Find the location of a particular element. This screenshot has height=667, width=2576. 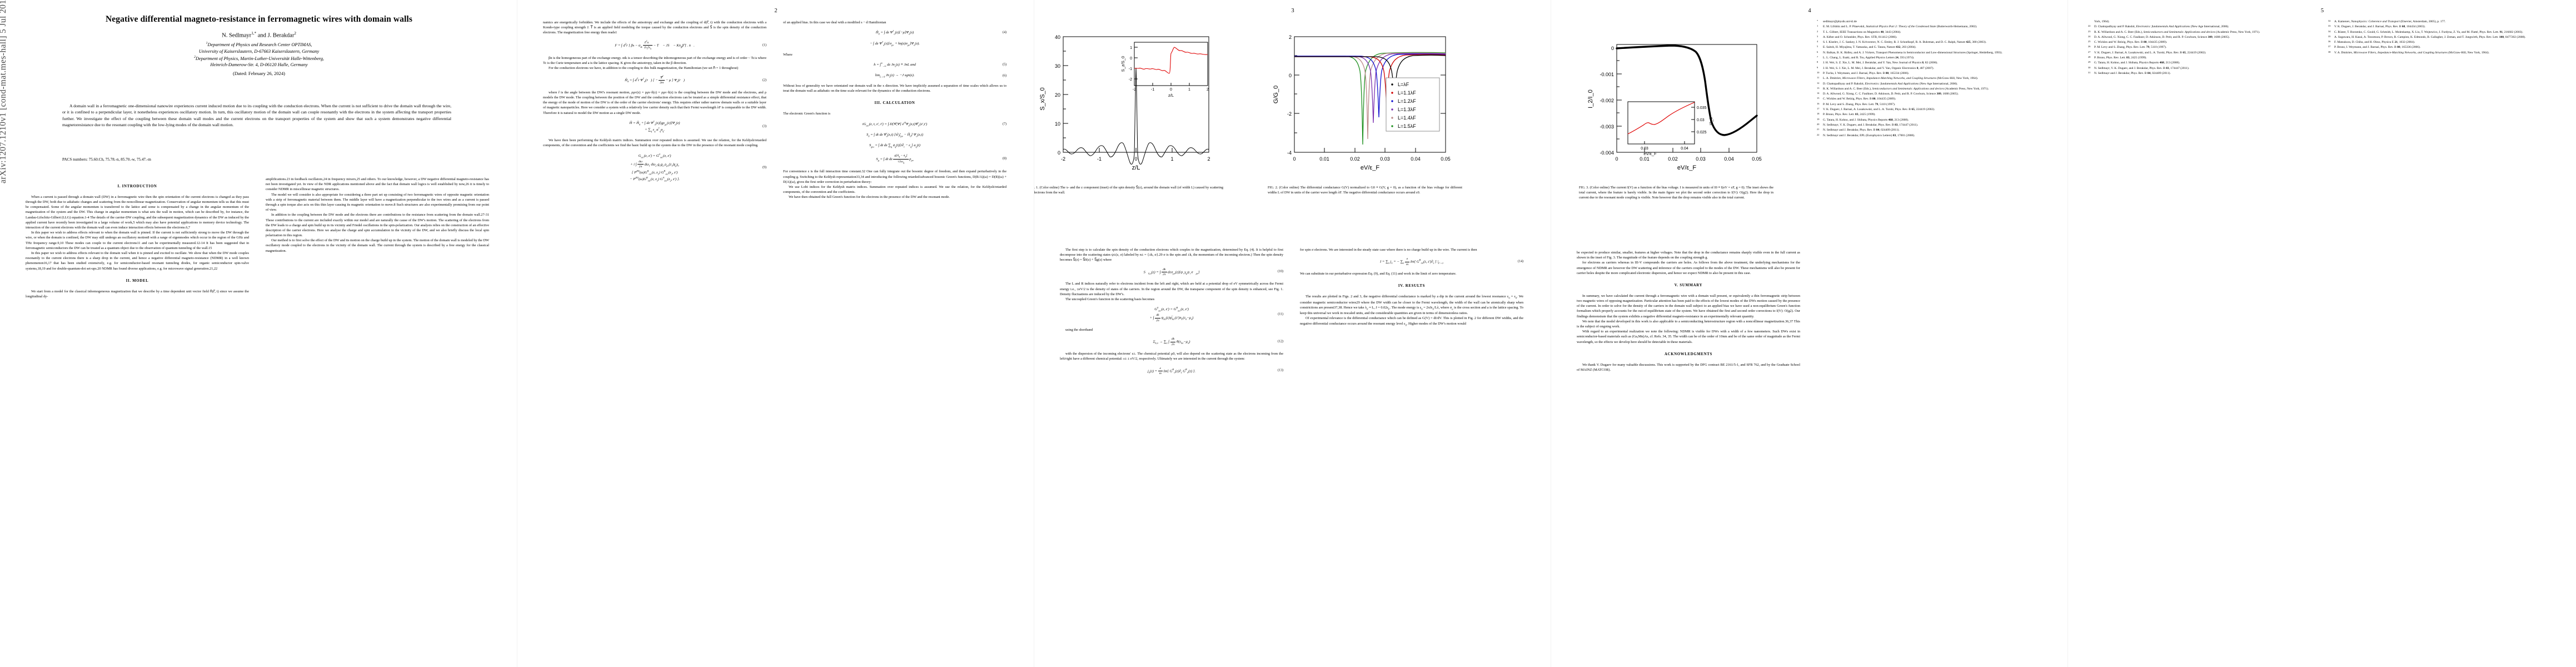

ytick--2: -2 is located at coordinates (1289, 114).